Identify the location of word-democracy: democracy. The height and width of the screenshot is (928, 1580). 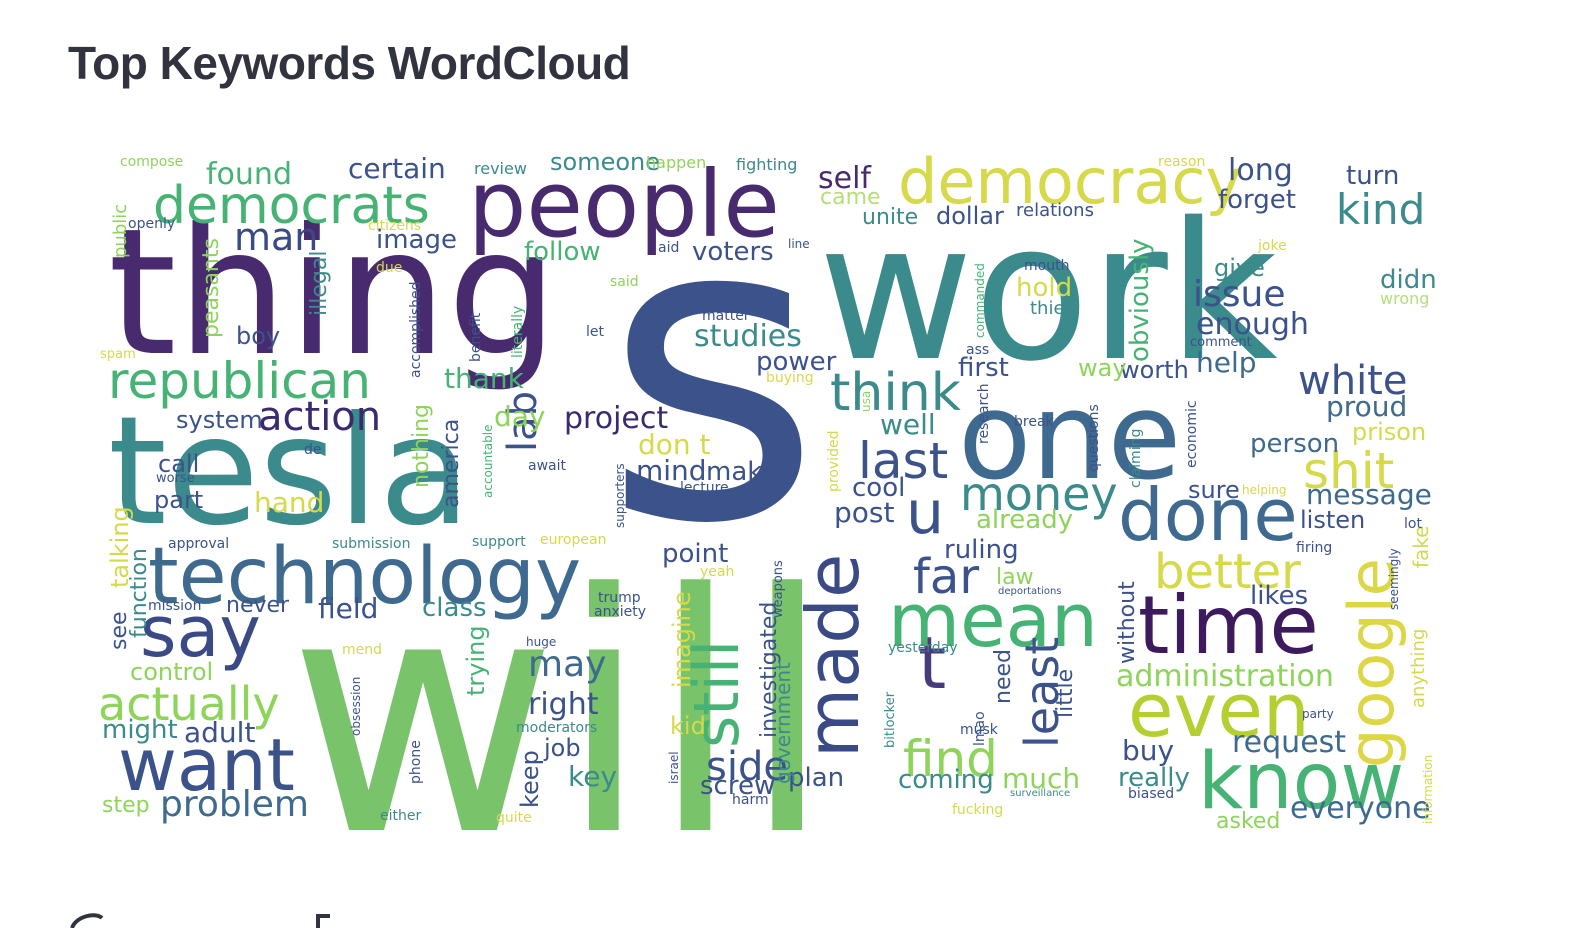
(1070, 183).